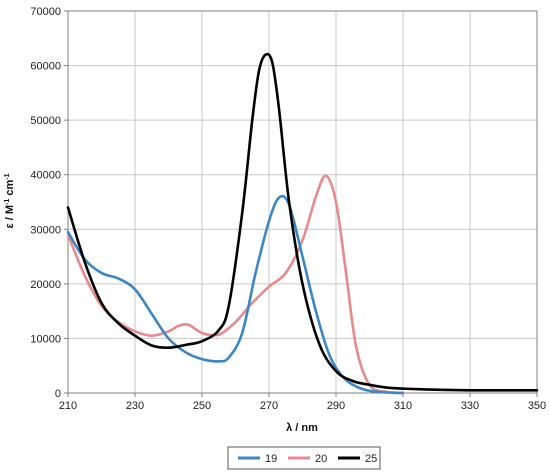  I want to click on x-axis-title: λ / nm, so click(302, 428).